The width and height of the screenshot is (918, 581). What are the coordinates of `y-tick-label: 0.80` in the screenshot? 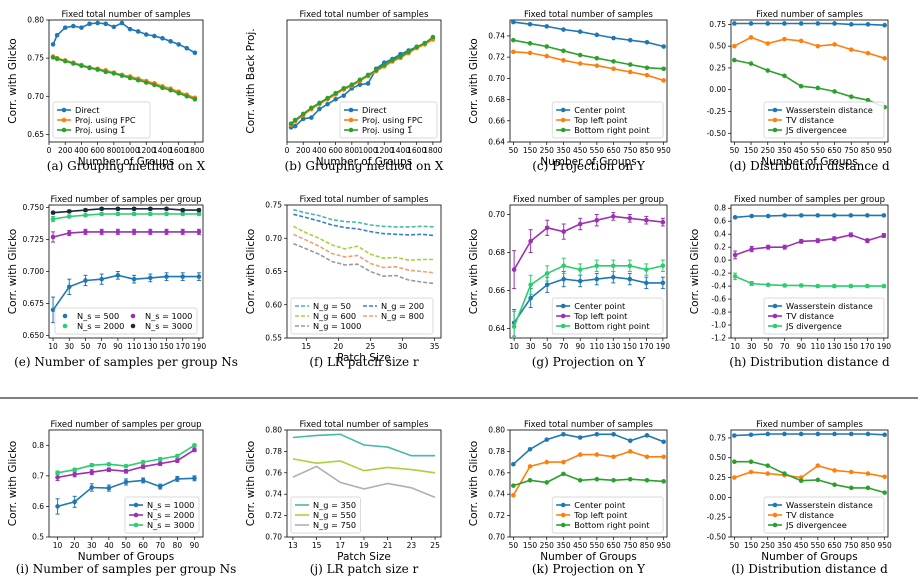 It's located at (496, 430).